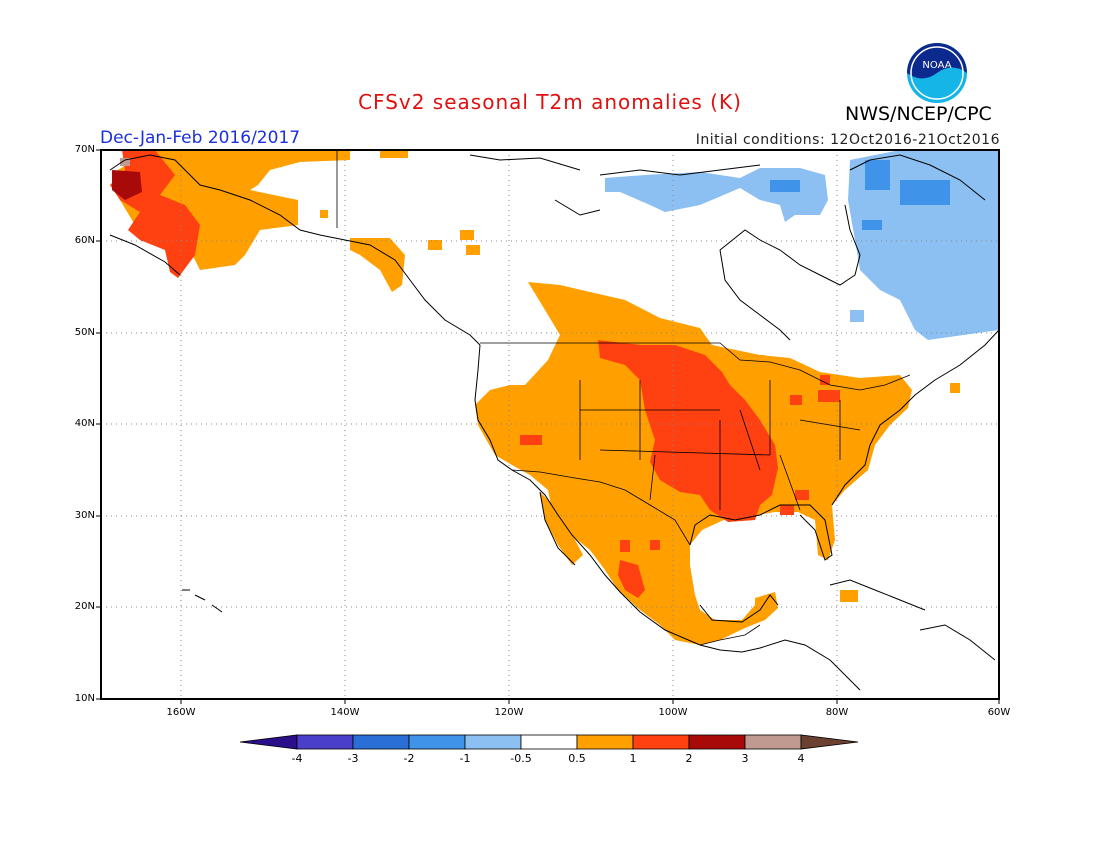 The image size is (1100, 850). I want to click on baja-warm-region, so click(561, 528).